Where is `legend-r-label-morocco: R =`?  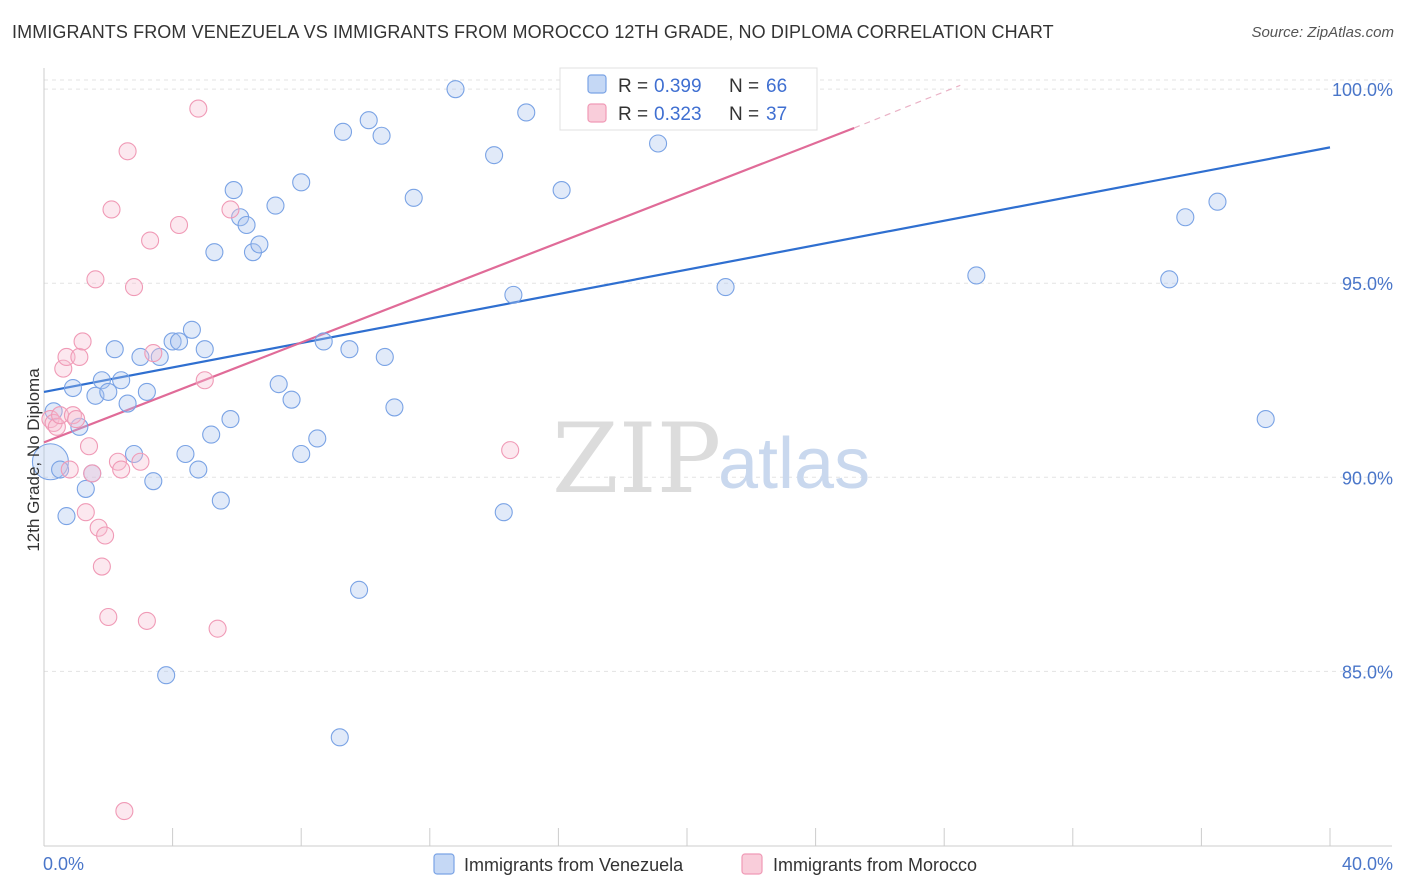
legend-r-label-morocco: R = is located at coordinates (633, 114).